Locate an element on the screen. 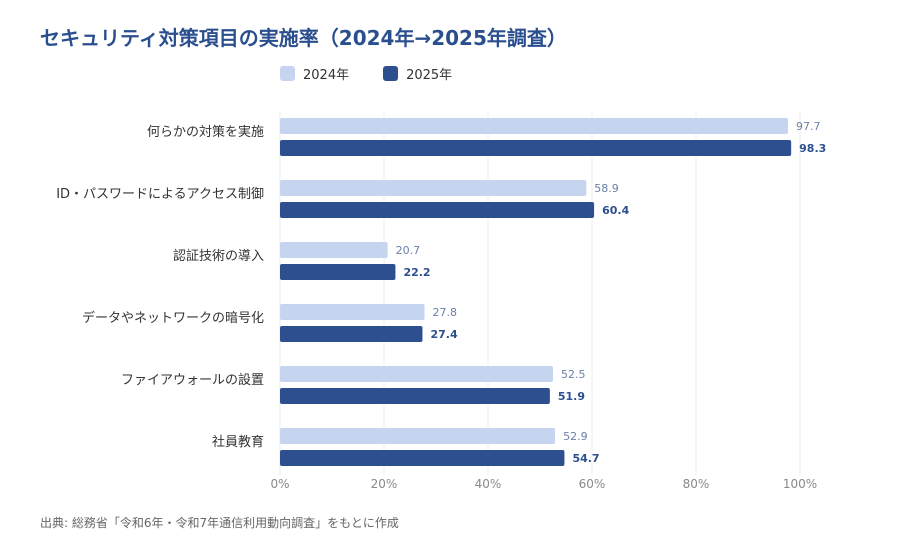 This screenshot has height=560, width=900. data-label: 52.5 is located at coordinates (573, 374).